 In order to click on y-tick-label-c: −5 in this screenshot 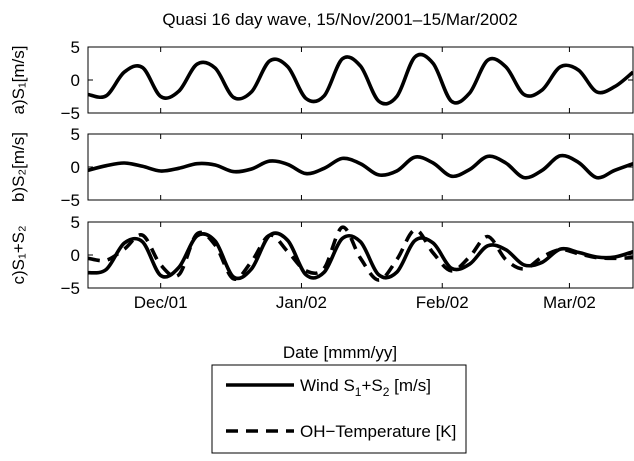, I will do `click(70, 288)`.